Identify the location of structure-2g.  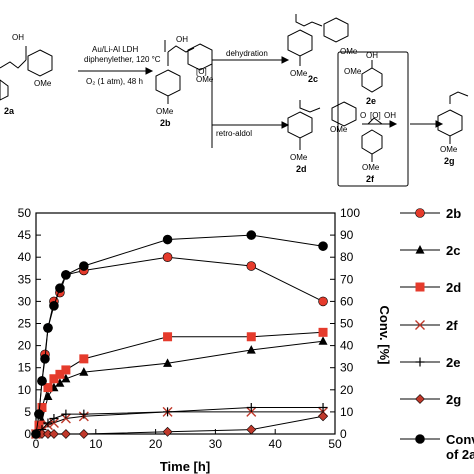
(453, 117).